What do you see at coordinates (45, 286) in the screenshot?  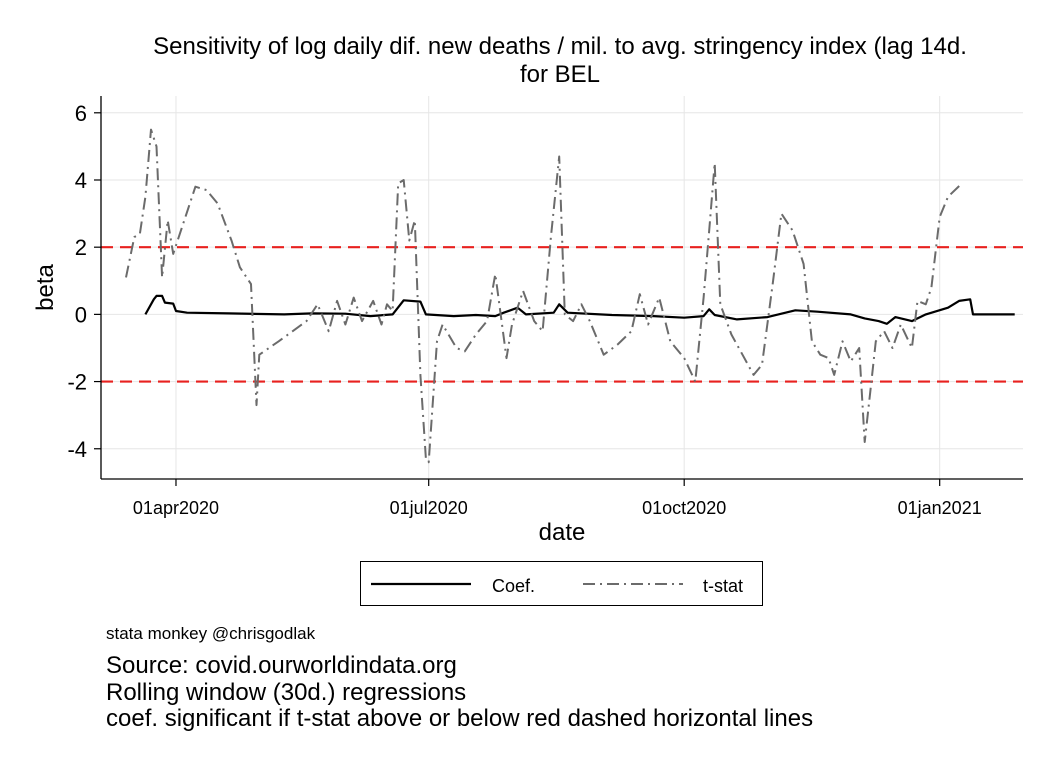 I see `y-axis-label: beta` at bounding box center [45, 286].